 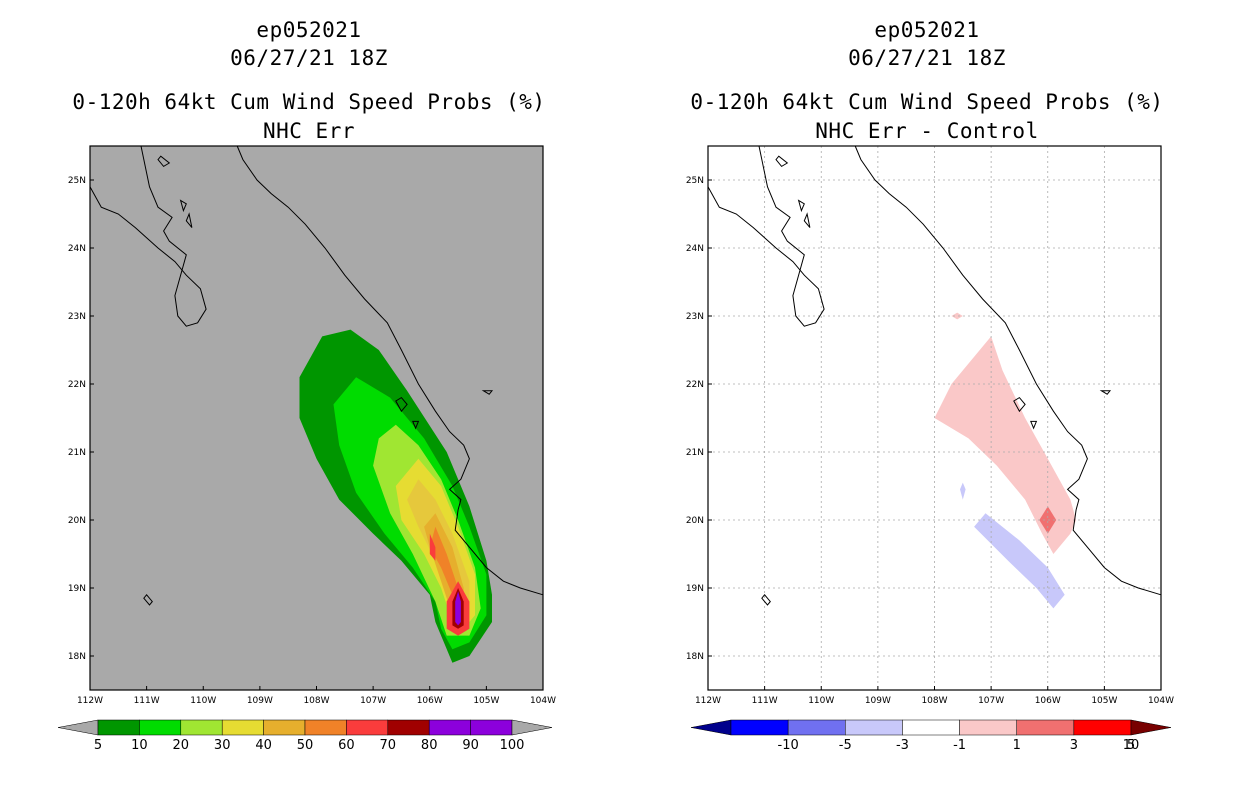 What do you see at coordinates (1019, 561) in the screenshot?
I see `right-contour--3--1` at bounding box center [1019, 561].